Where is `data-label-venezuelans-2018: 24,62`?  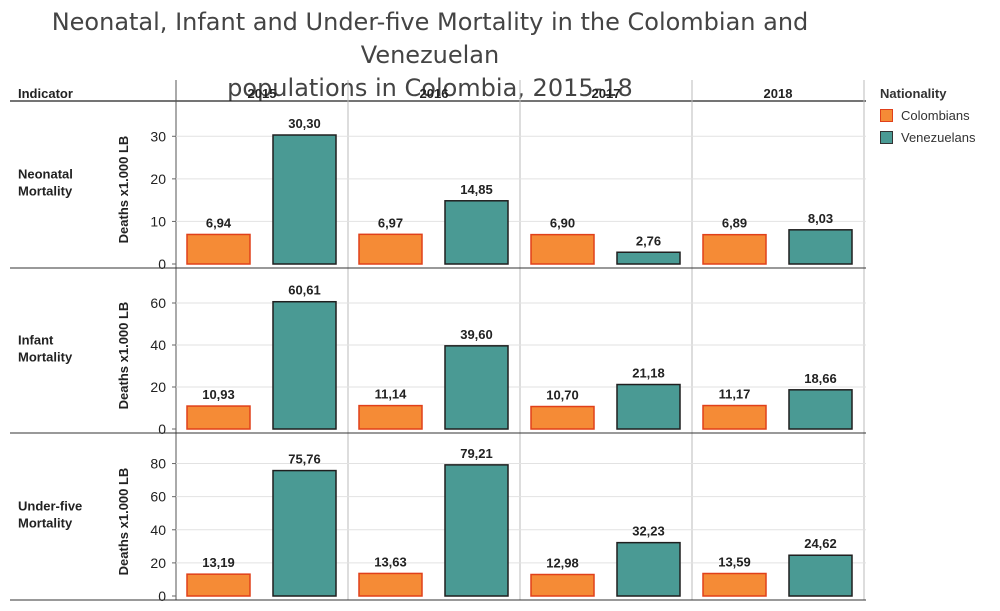 data-label-venezuelans-2018: 24,62 is located at coordinates (820, 543).